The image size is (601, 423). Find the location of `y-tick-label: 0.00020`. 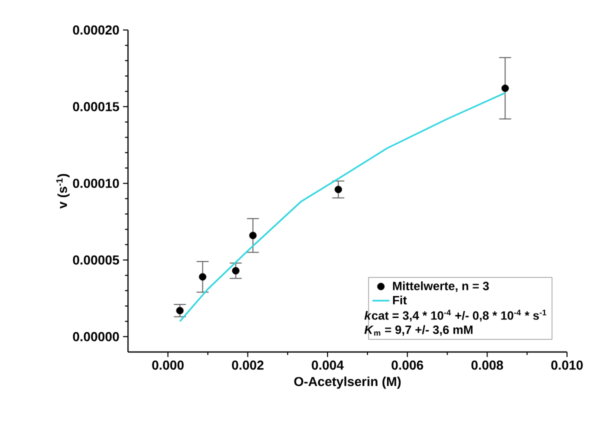

y-tick-label: 0.00020 is located at coordinates (95, 30).